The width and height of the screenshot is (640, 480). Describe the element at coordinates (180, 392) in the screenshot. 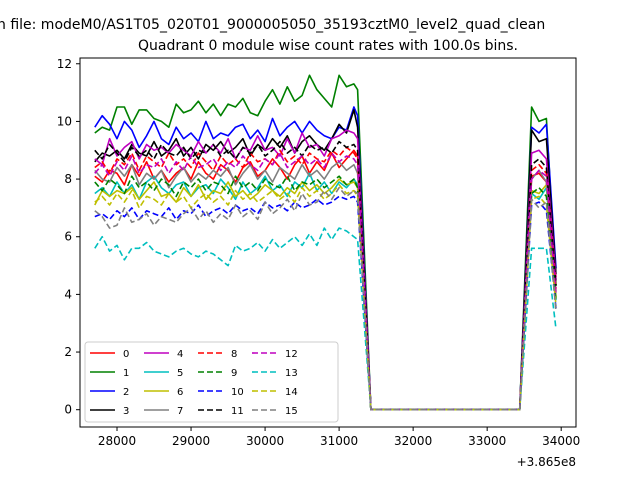

I see `legend-label-6: 6` at that location.